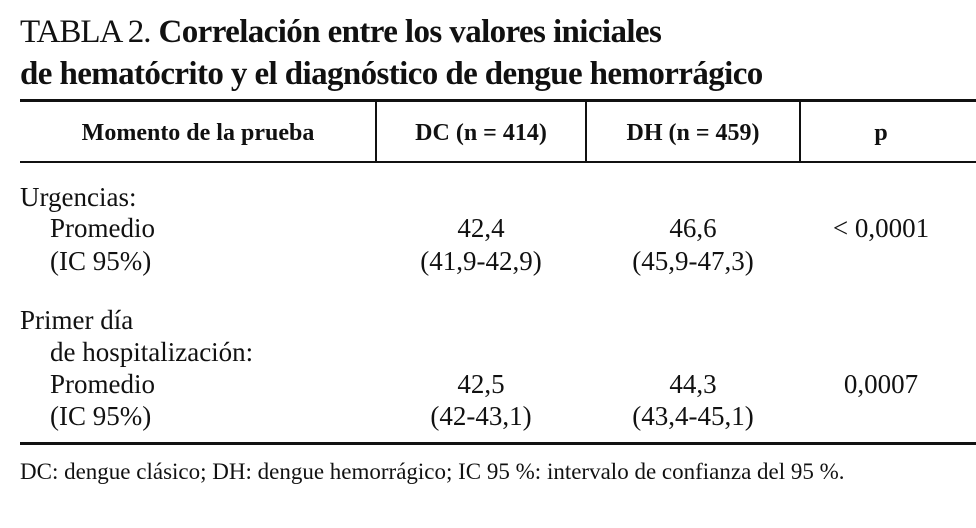 Image resolution: width=976 pixels, height=528 pixels. I want to click on header-cell: p, so click(881, 133).